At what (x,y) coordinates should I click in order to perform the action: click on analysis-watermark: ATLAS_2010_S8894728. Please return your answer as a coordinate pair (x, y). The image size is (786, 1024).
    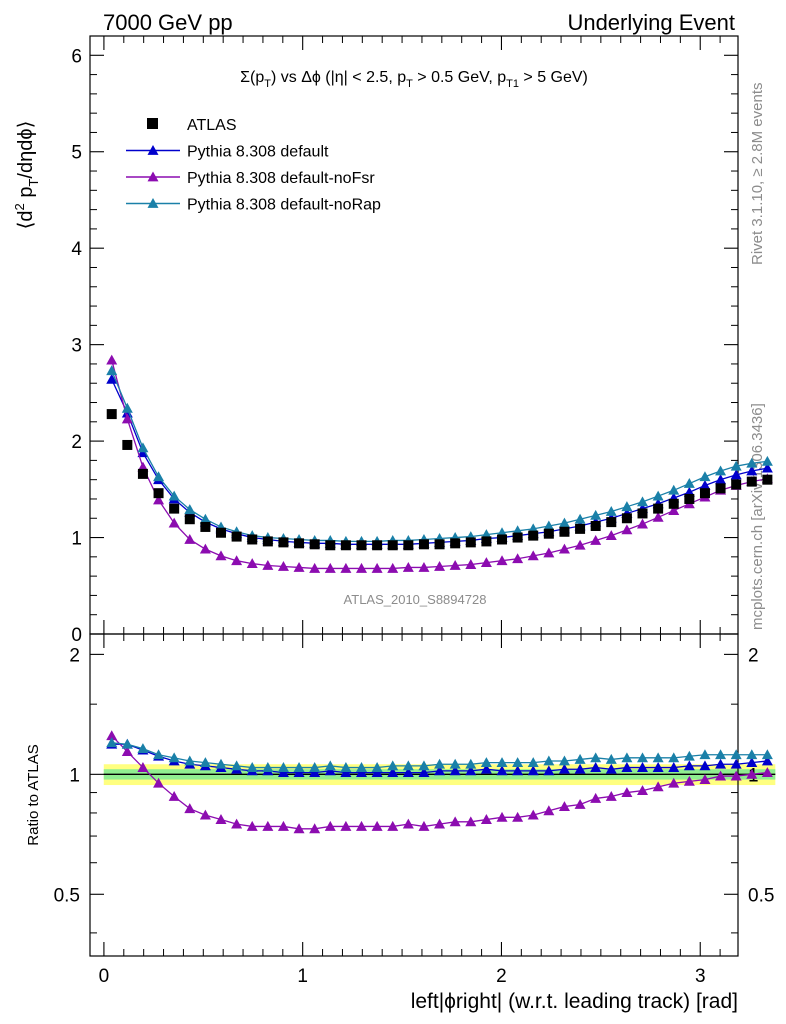
    Looking at the image, I should click on (415, 599).